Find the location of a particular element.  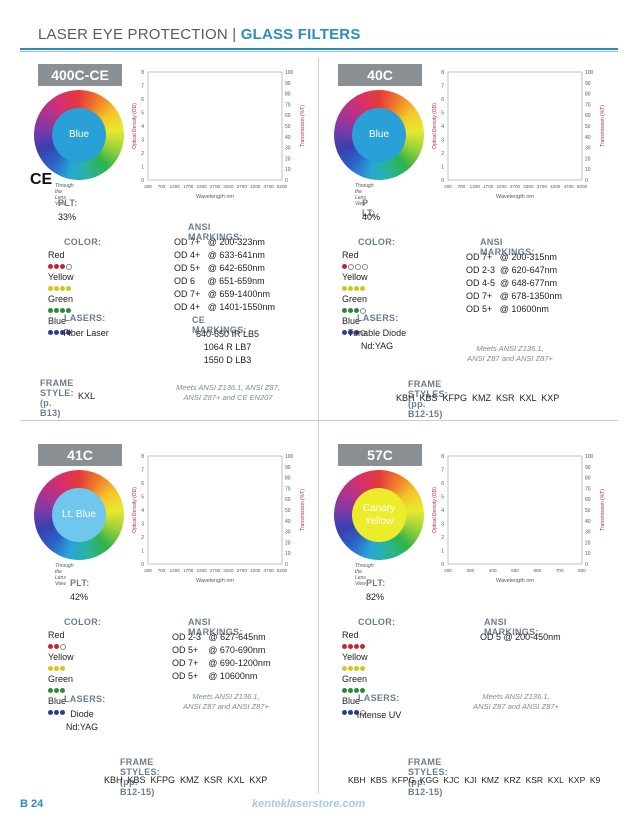

x-tick-label: 4700 is located at coordinates (268, 570).